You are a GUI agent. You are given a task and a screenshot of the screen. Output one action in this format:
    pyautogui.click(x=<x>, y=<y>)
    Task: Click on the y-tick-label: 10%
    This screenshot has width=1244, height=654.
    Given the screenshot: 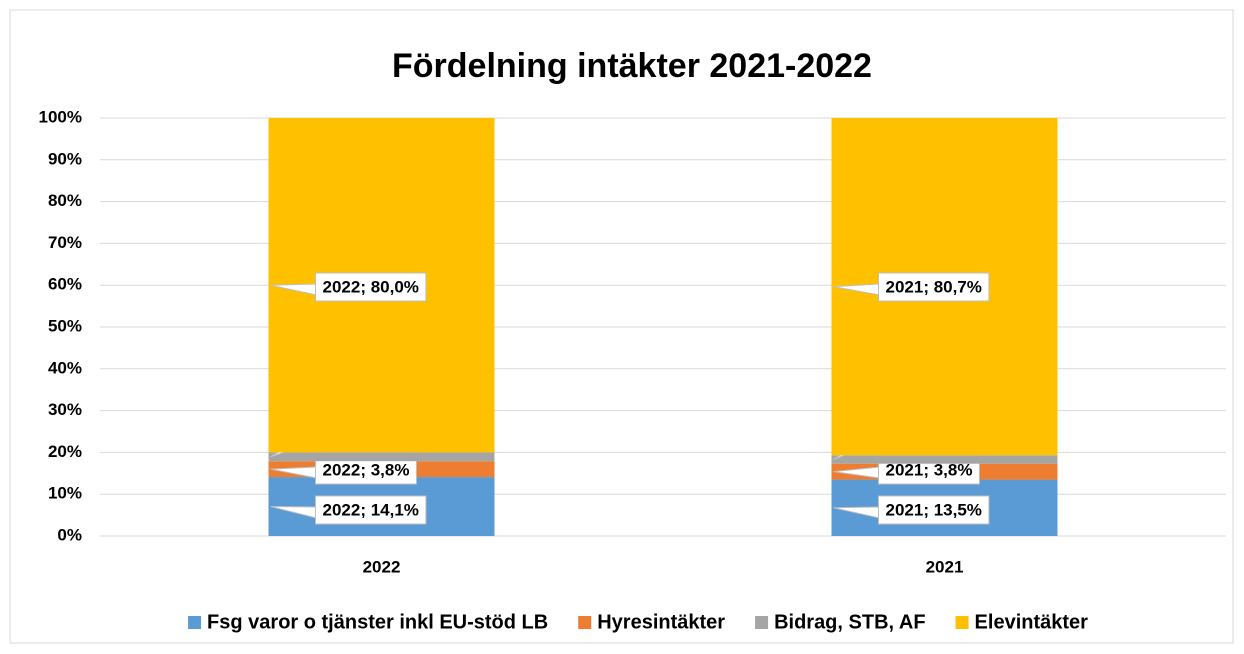 What is the action you would take?
    pyautogui.click(x=65, y=493)
    